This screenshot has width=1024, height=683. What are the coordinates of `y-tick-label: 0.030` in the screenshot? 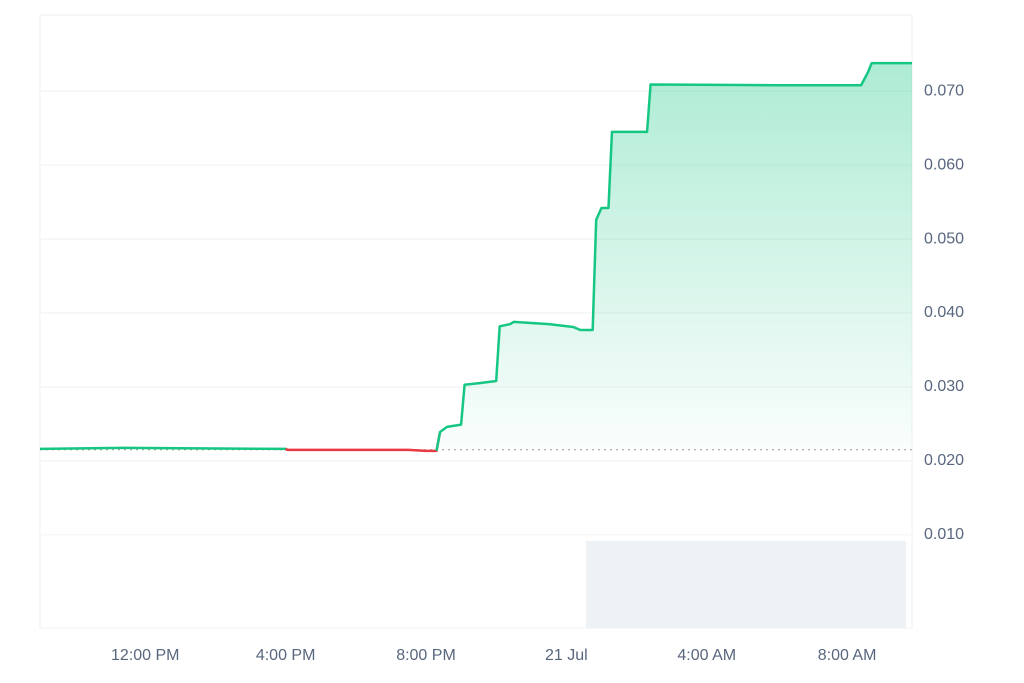 It's located at (944, 386).